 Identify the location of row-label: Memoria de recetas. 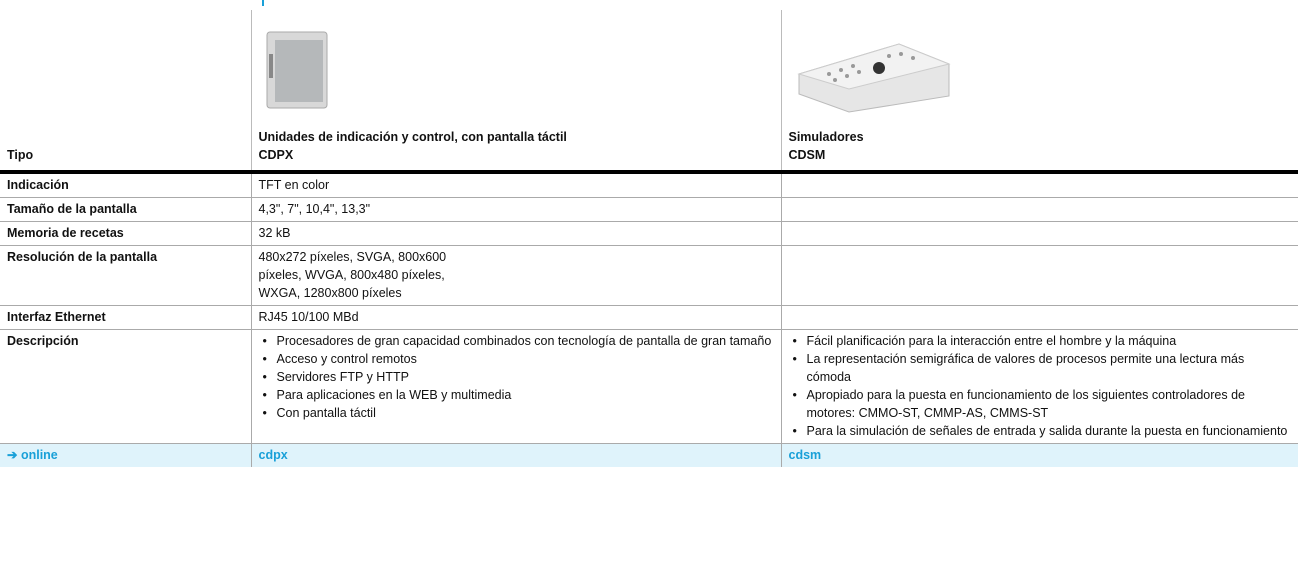
(125, 233).